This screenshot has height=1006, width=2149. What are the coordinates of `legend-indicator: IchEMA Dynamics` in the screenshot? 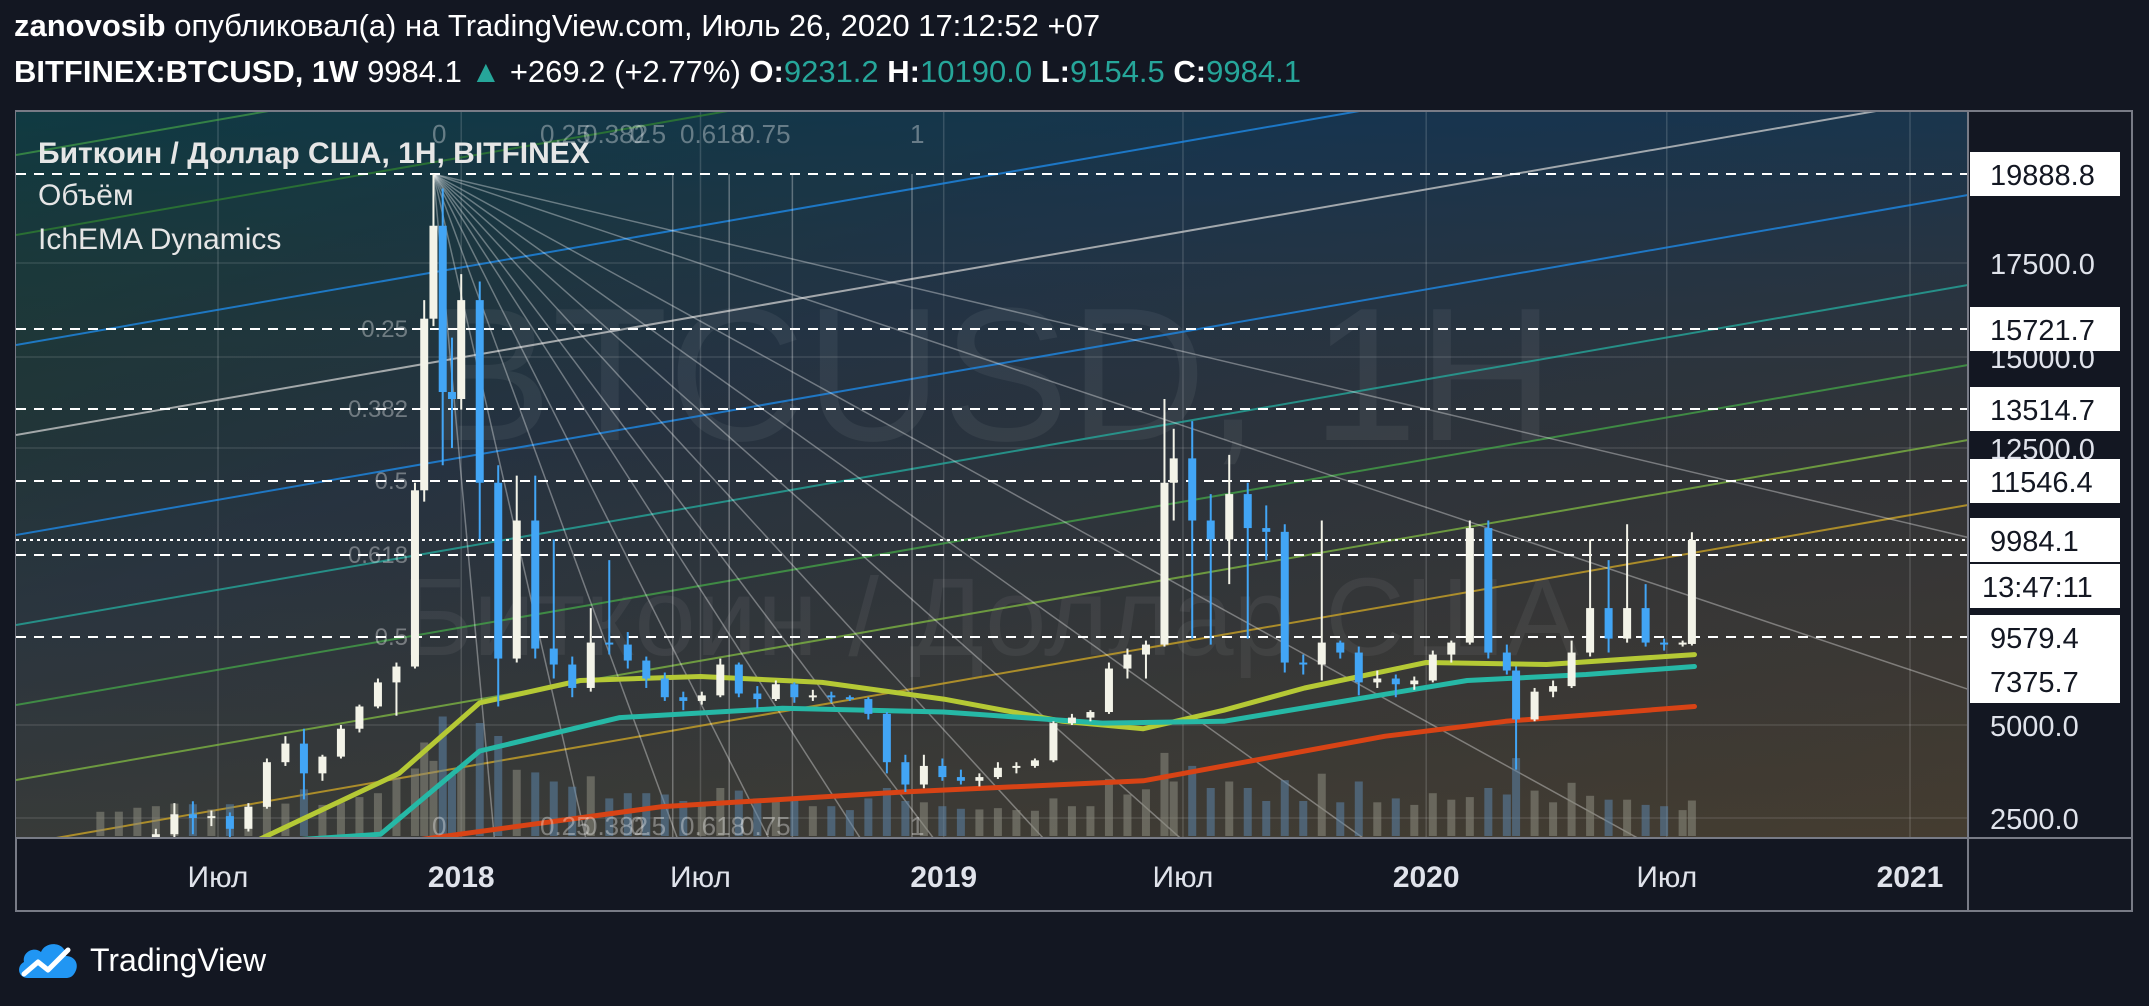 It's located at (159, 239).